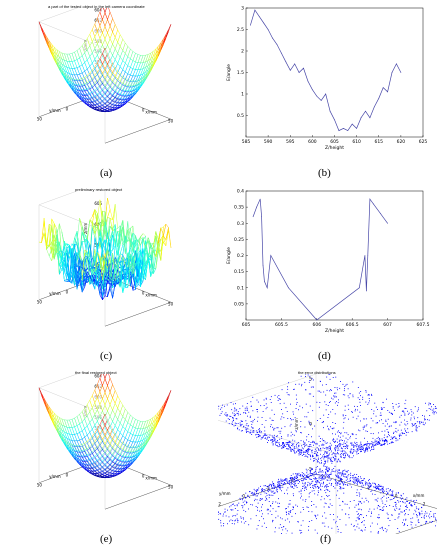 This screenshot has height=550, width=437. I want to click on x-tick-label: 620, so click(401, 142).